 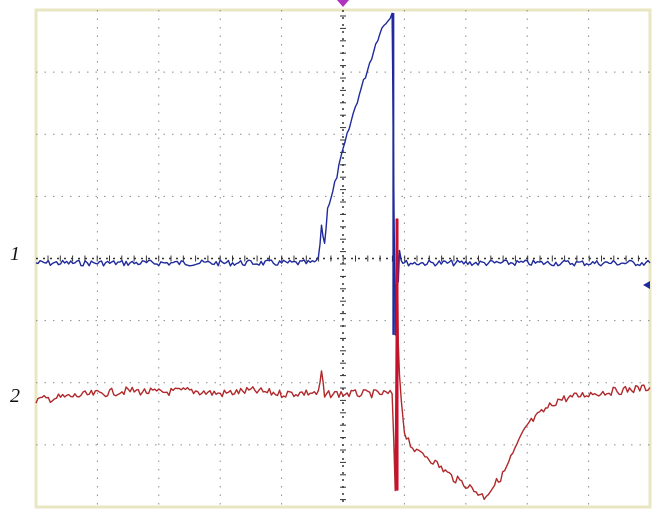 I want to click on channel-2-label: 2, so click(x=15, y=396).